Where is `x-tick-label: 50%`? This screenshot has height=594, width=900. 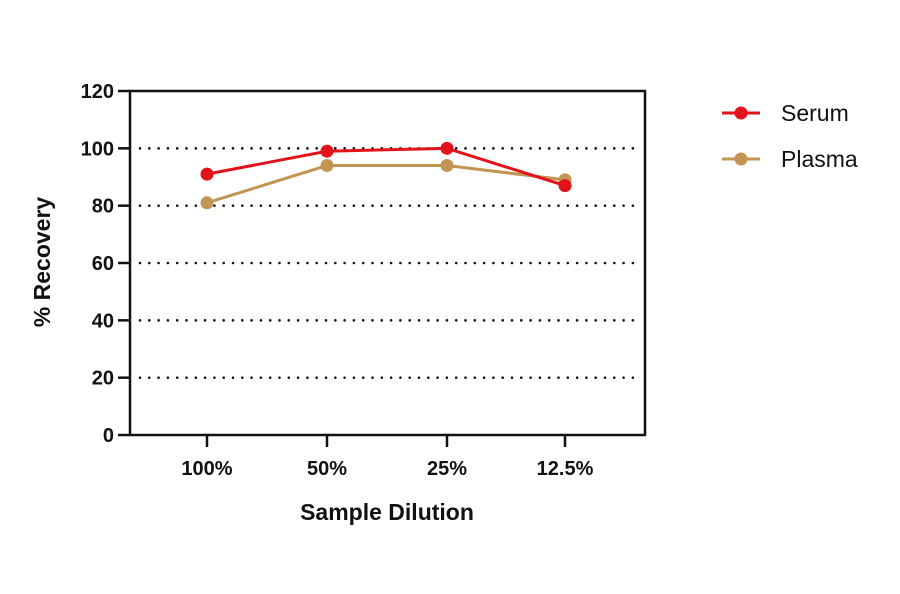 x-tick-label: 50% is located at coordinates (327, 469).